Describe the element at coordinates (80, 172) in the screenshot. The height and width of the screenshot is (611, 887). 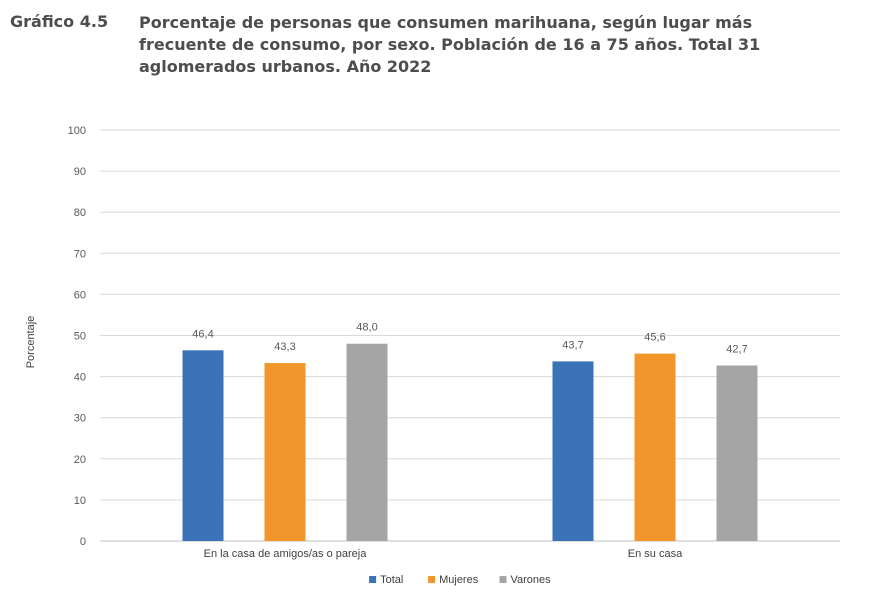
I see `y-tick-label: 90` at that location.